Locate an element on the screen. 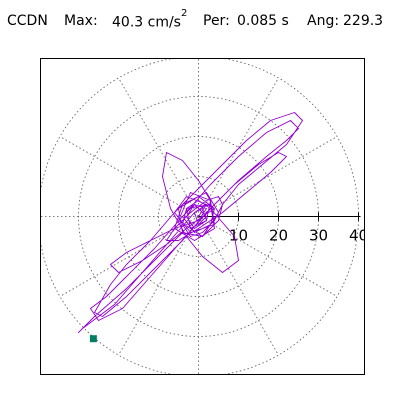 Image resolution: width=400 pixels, height=400 pixels. max-value: 40.3 cm/s is located at coordinates (146, 22).